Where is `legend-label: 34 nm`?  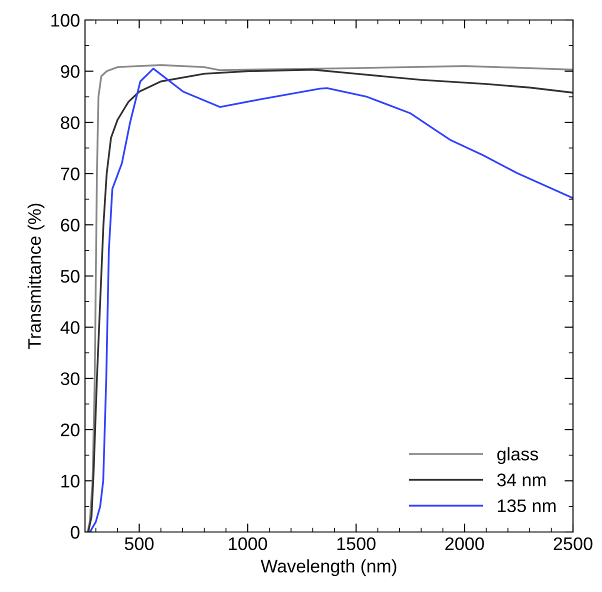
legend-label: 34 nm is located at coordinates (521, 480).